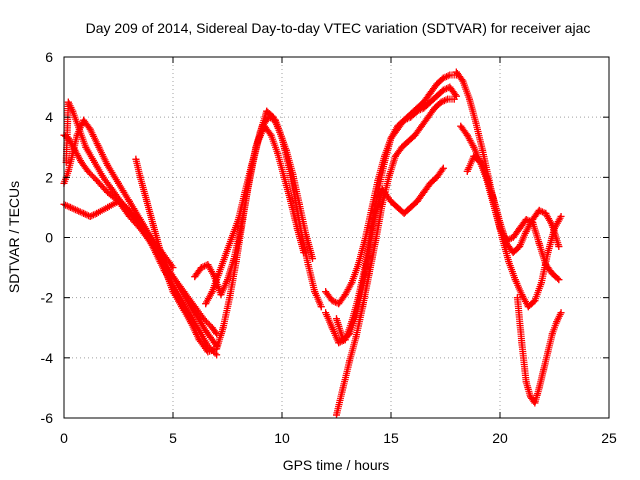 This screenshot has width=640, height=480. Describe the element at coordinates (391, 215) in the screenshot. I see `series-markers` at that location.